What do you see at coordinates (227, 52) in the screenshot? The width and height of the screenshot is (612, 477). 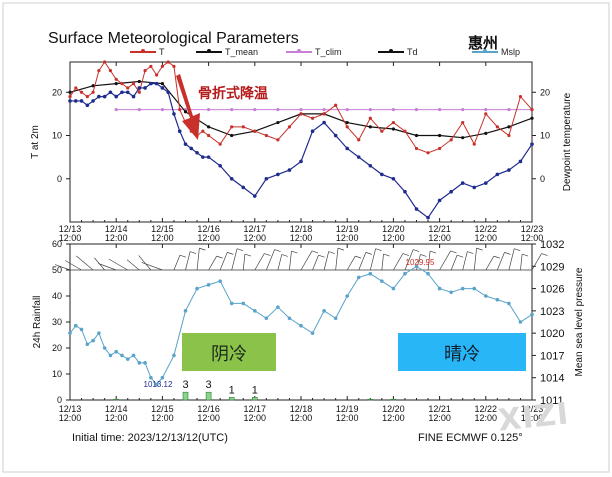 I see `legend-item-tmean: T_mean` at bounding box center [227, 52].